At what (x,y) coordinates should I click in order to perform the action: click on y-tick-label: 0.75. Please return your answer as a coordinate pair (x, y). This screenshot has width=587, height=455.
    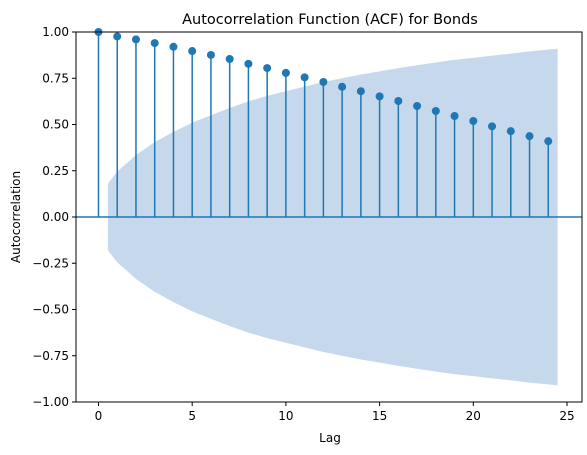
    Looking at the image, I should click on (55, 78).